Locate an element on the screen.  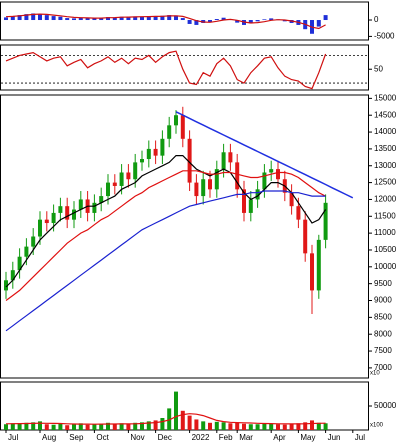
y-tick-label: -5000 is located at coordinates (384, 36).